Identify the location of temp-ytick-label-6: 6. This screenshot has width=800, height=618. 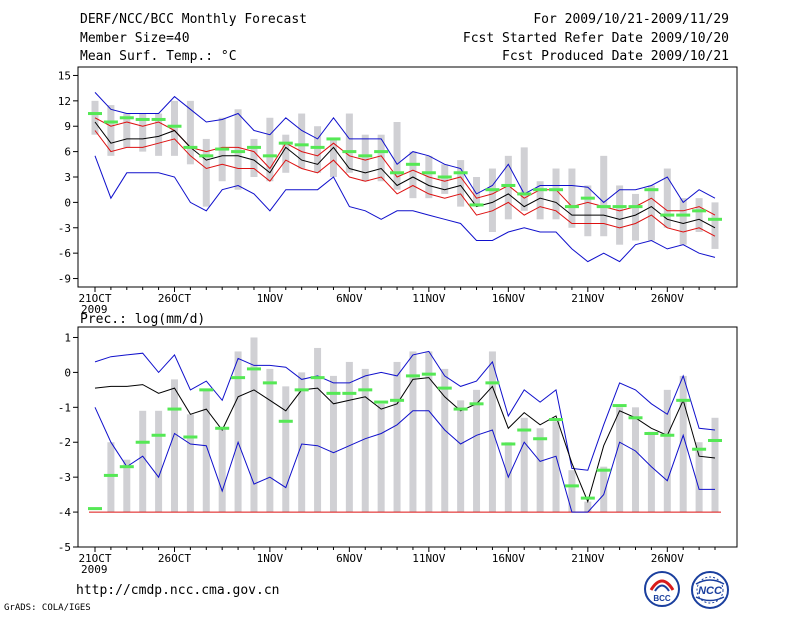
(67, 152).